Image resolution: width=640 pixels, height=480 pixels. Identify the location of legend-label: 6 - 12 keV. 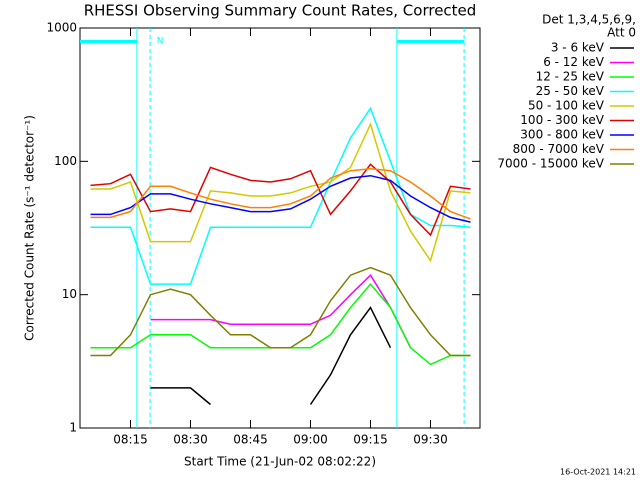
(574, 62).